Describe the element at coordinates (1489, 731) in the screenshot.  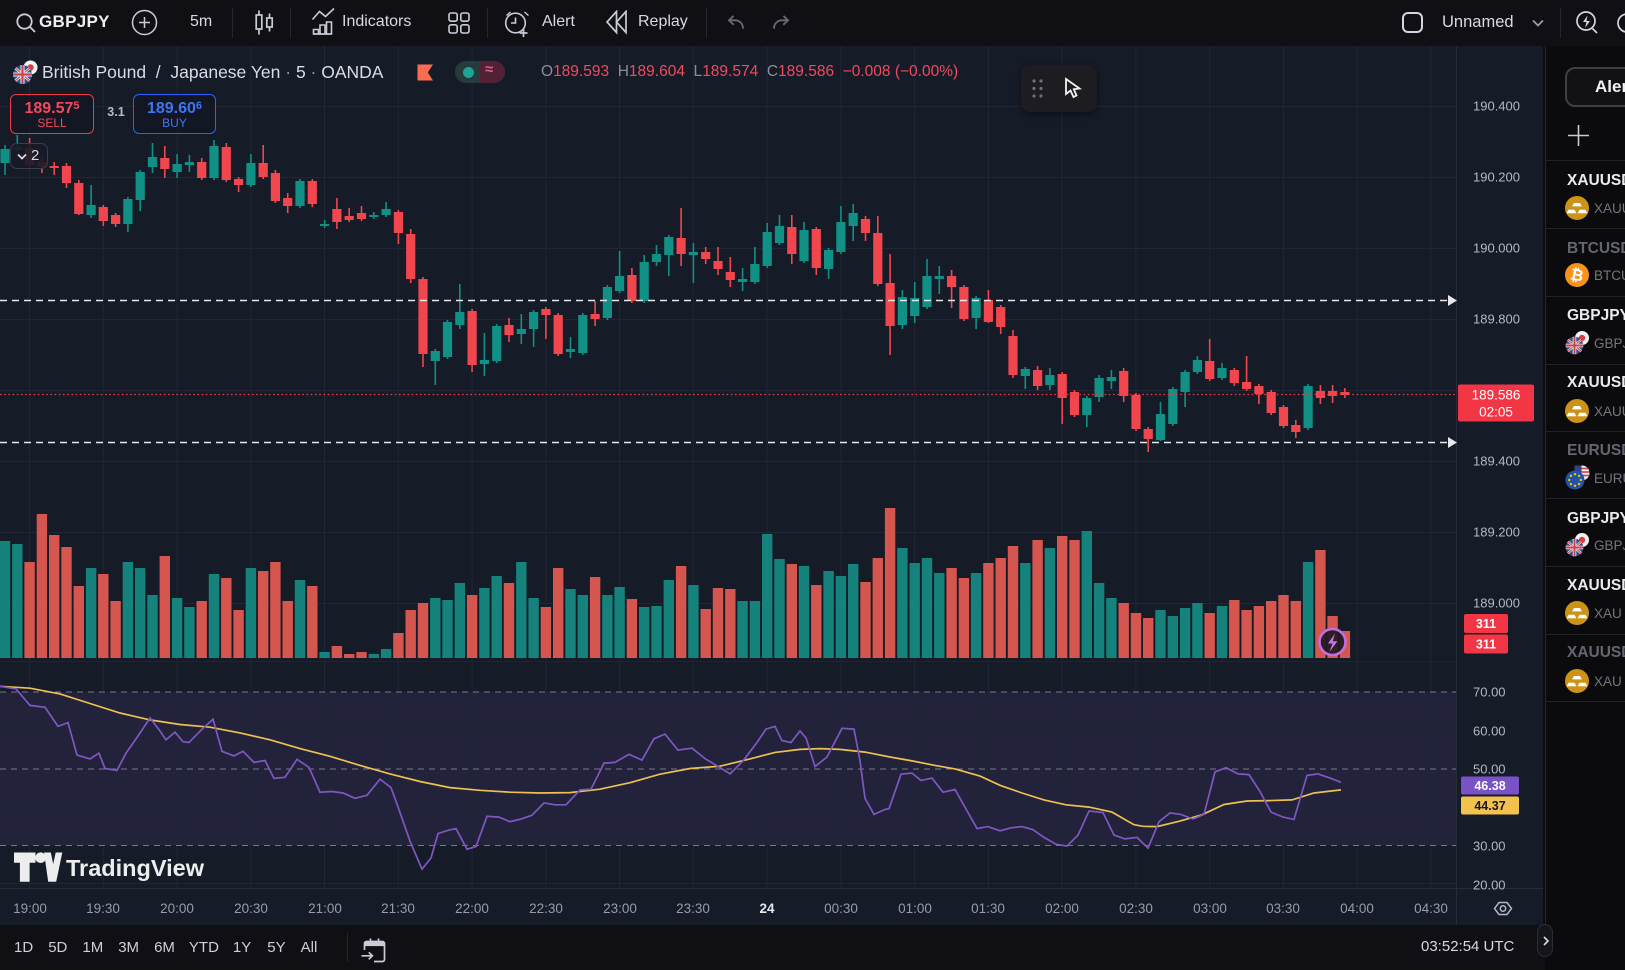
I see `svg-text: 60.00` at that location.